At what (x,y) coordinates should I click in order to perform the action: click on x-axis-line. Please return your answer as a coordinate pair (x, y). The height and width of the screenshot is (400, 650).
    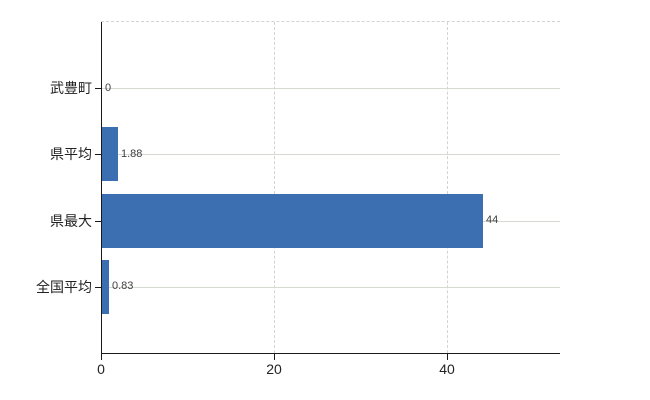
    Looking at the image, I should click on (330, 353).